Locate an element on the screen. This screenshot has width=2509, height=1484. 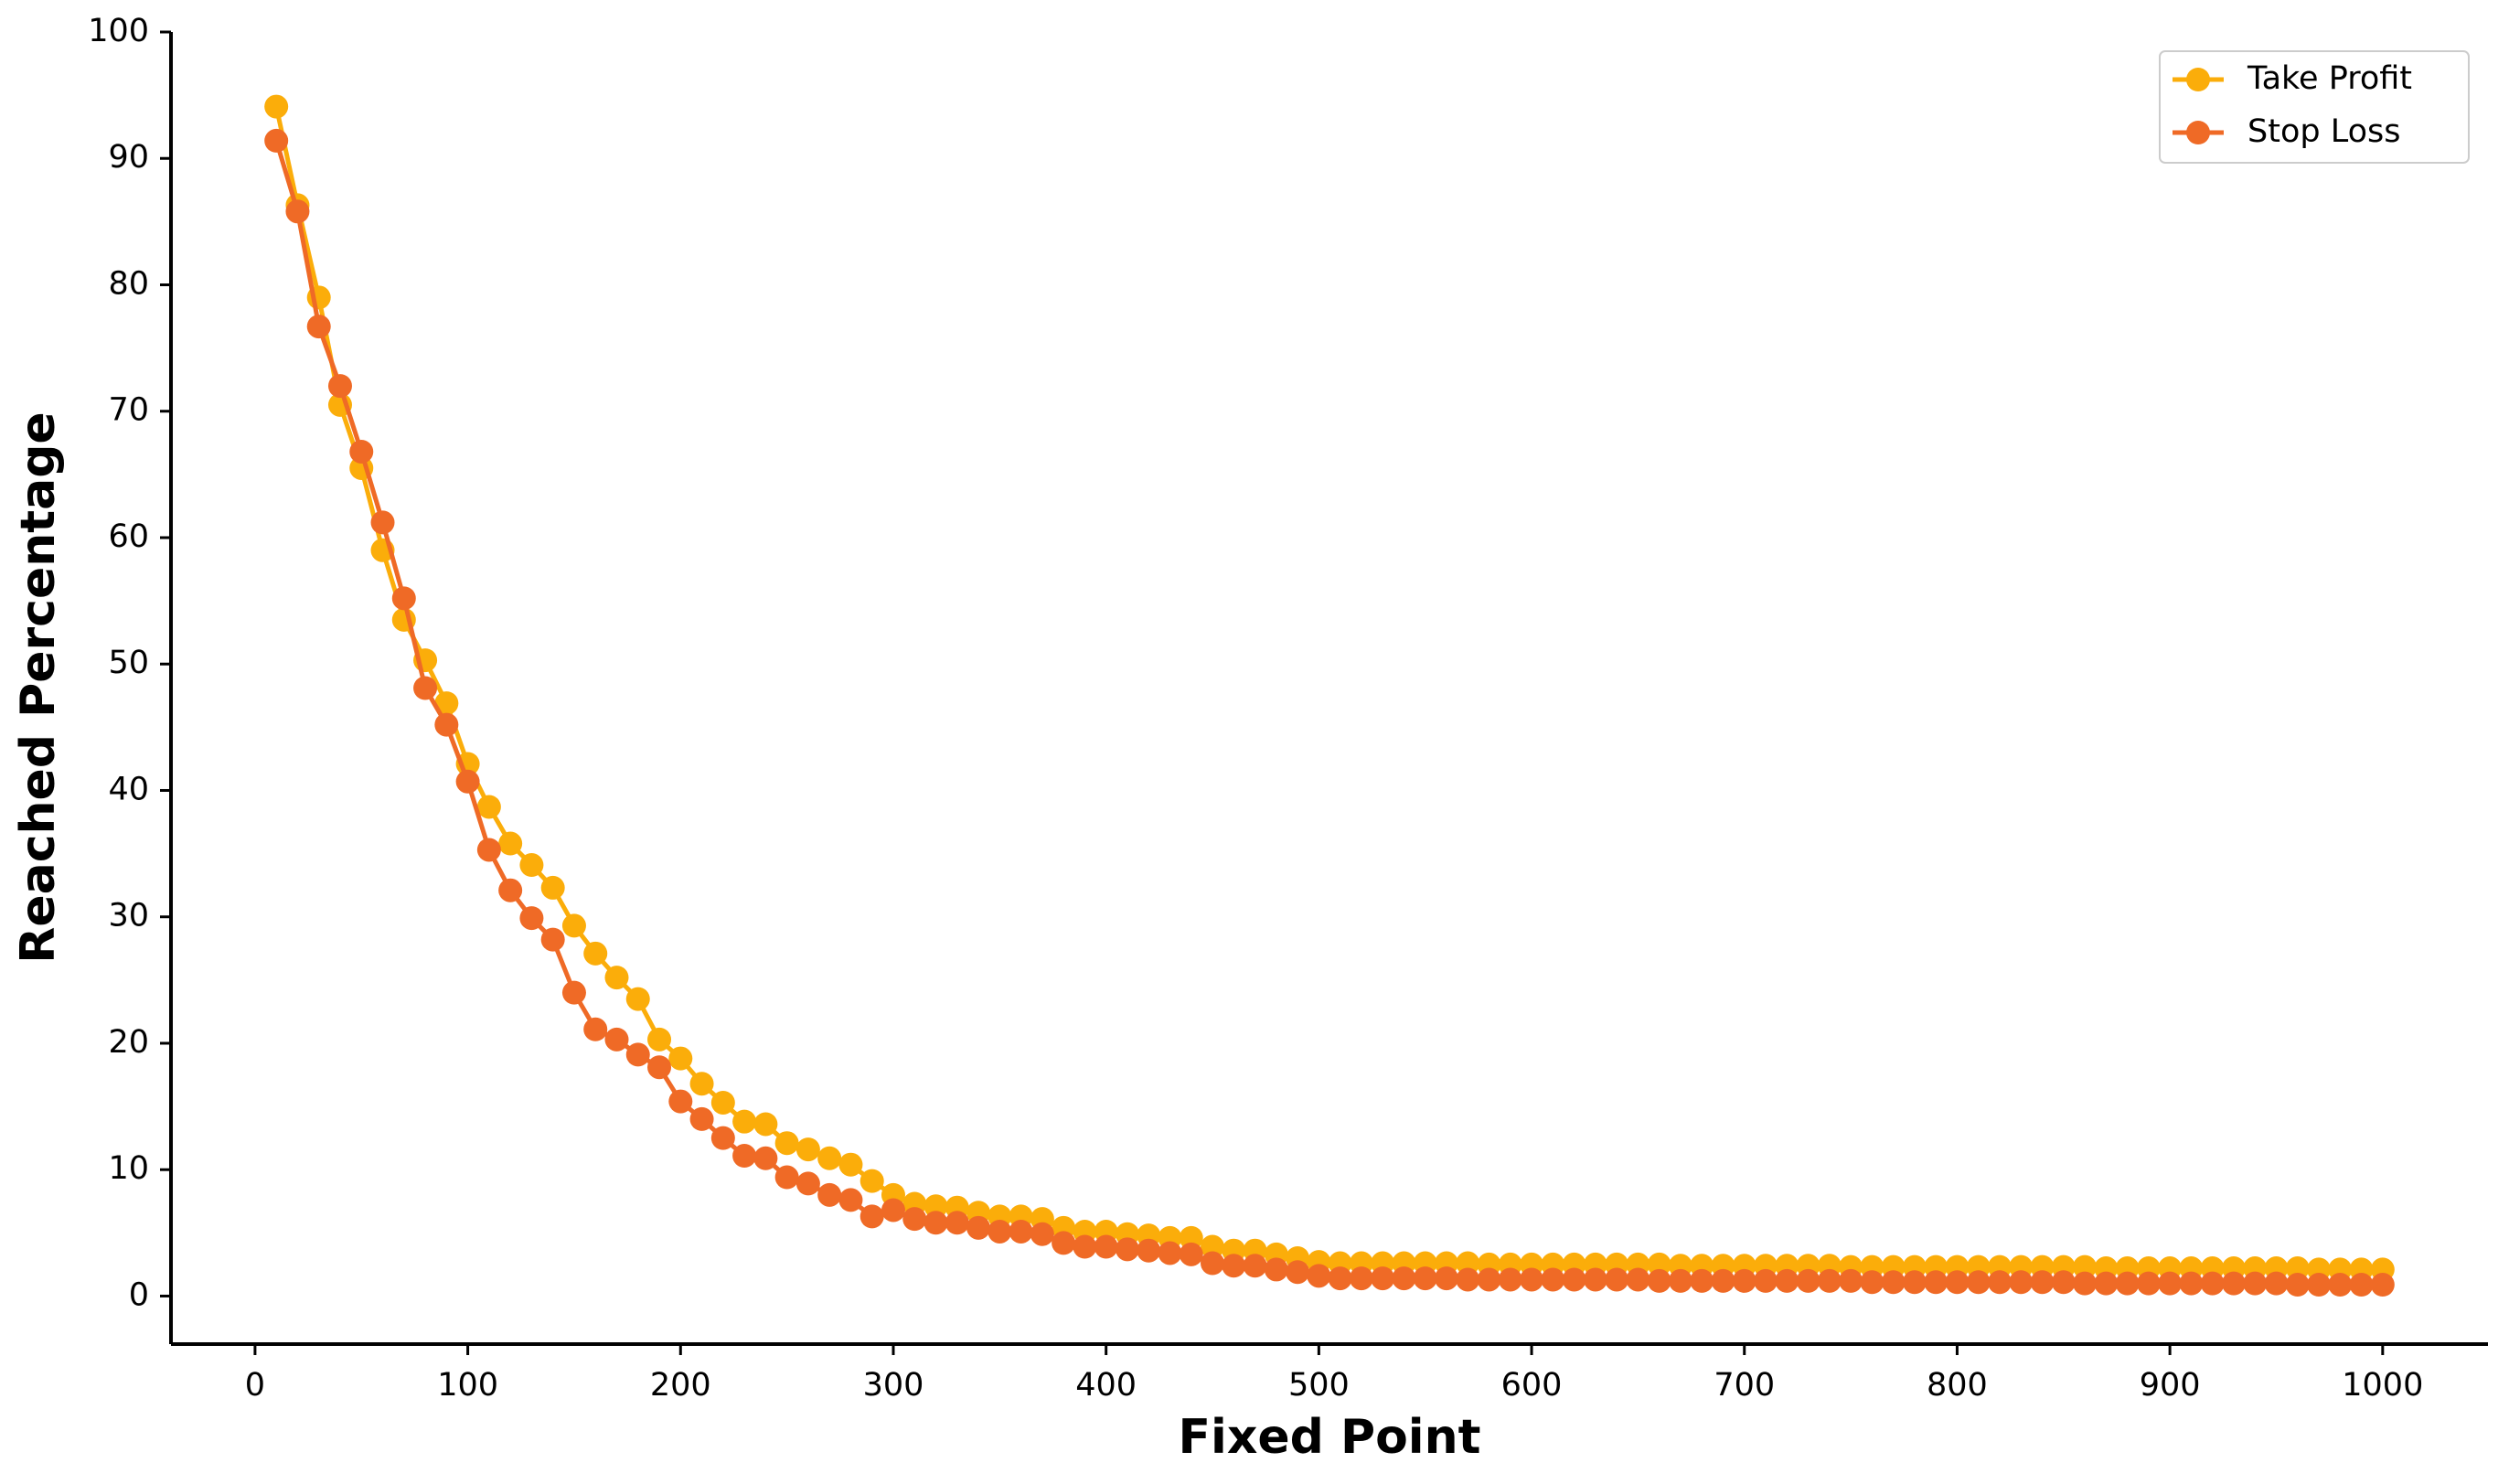
legend-label: Stop Loss is located at coordinates (2323, 131).